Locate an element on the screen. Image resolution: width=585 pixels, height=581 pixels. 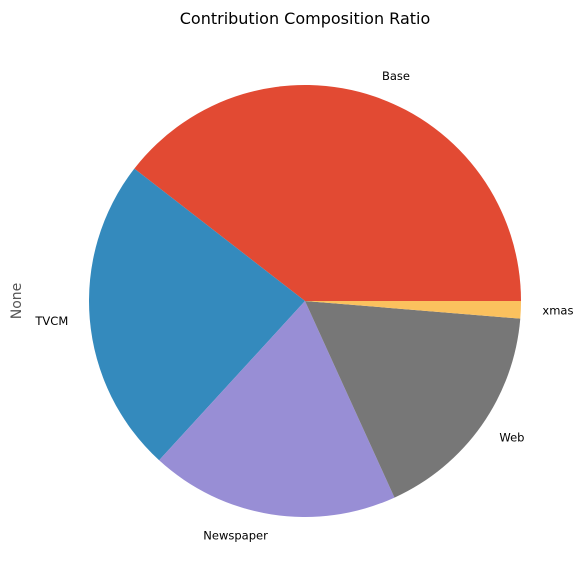
pie-label-newspaper: Newspaper is located at coordinates (235, 536).